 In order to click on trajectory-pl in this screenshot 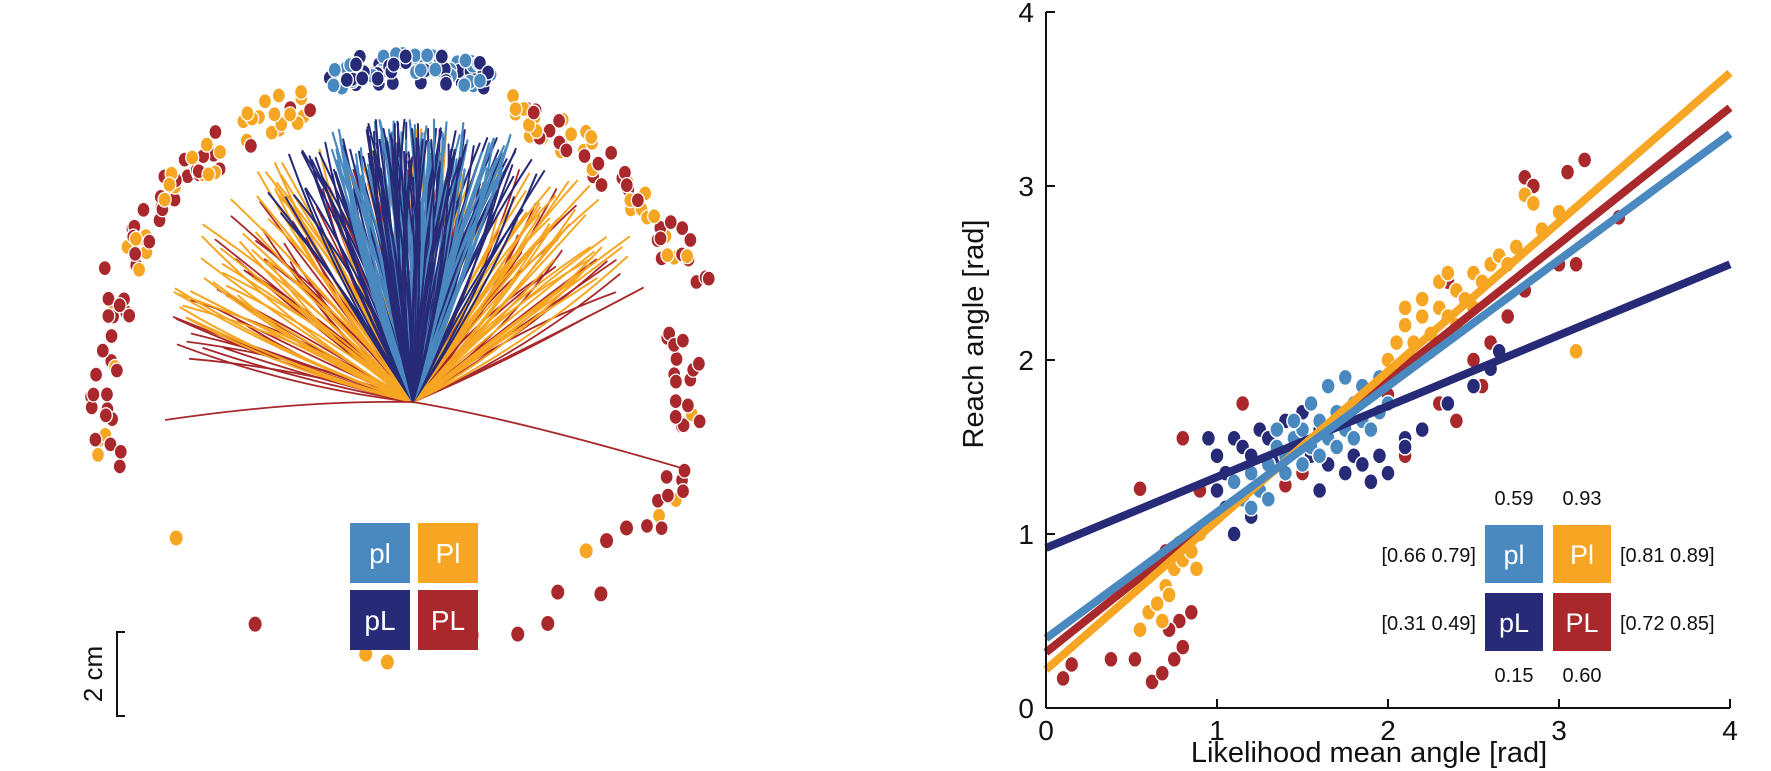, I will do `click(373, 267)`.